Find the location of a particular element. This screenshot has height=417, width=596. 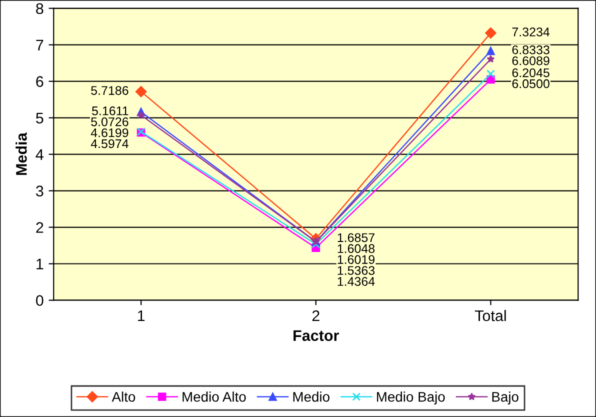

data-label: 1.4364 is located at coordinates (356, 281).